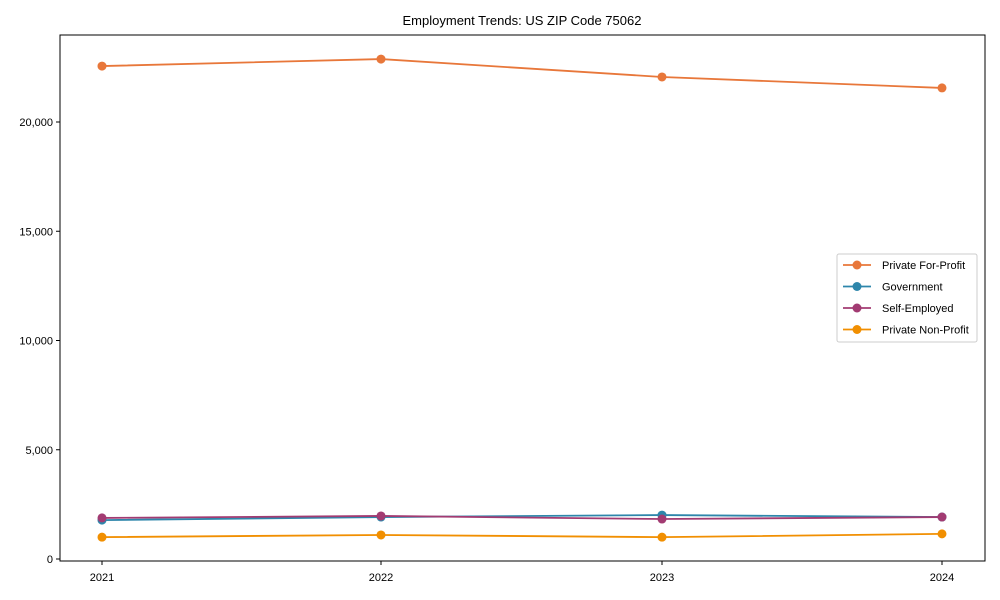 The image size is (1000, 600). Describe the element at coordinates (50, 560) in the screenshot. I see `y-tick-label: 0` at that location.